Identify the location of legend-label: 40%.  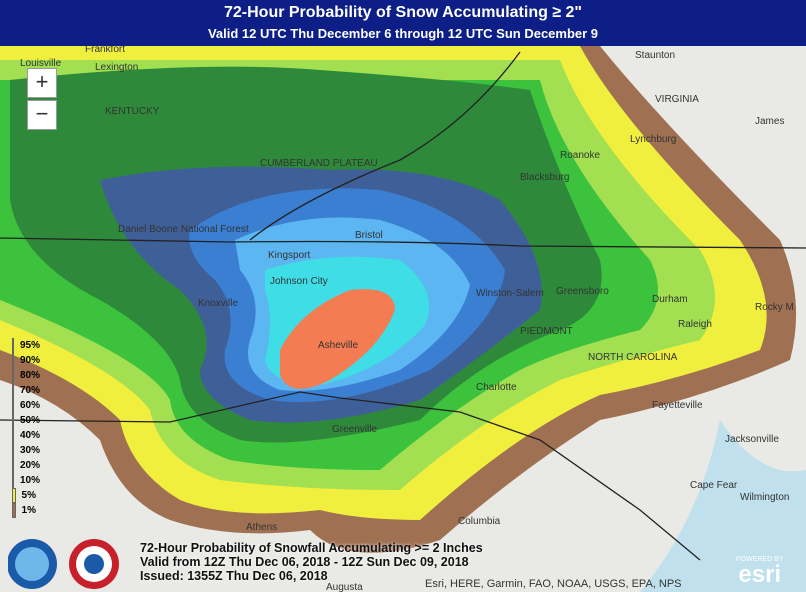
(30, 435).